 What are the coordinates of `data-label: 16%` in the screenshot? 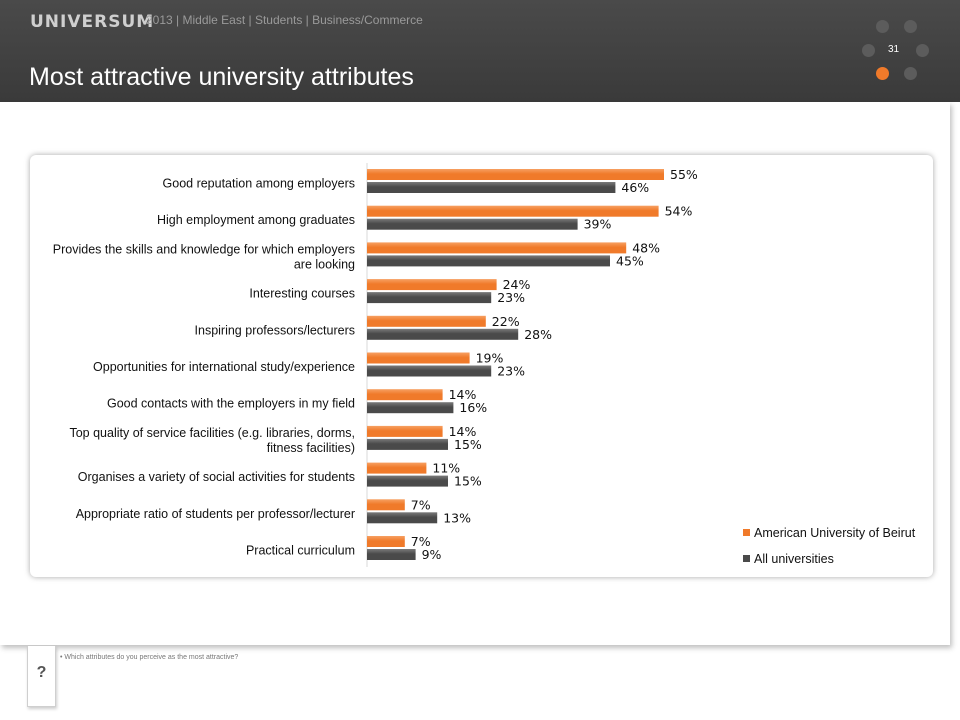 It's located at (473, 407).